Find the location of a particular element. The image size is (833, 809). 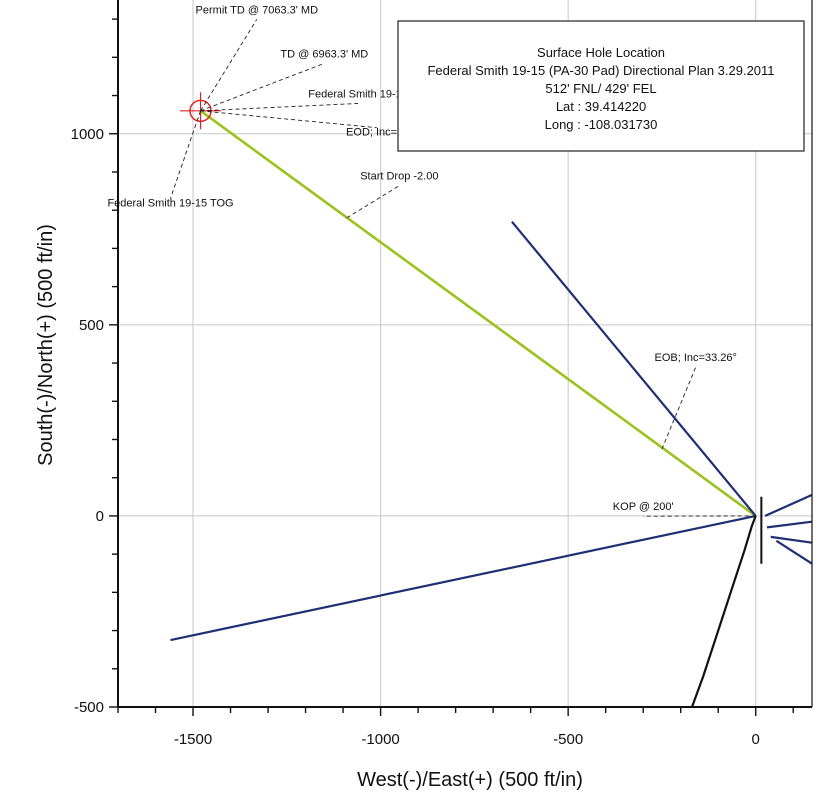

annotation-label: EOB; Inc=33.26° is located at coordinates (696, 358).